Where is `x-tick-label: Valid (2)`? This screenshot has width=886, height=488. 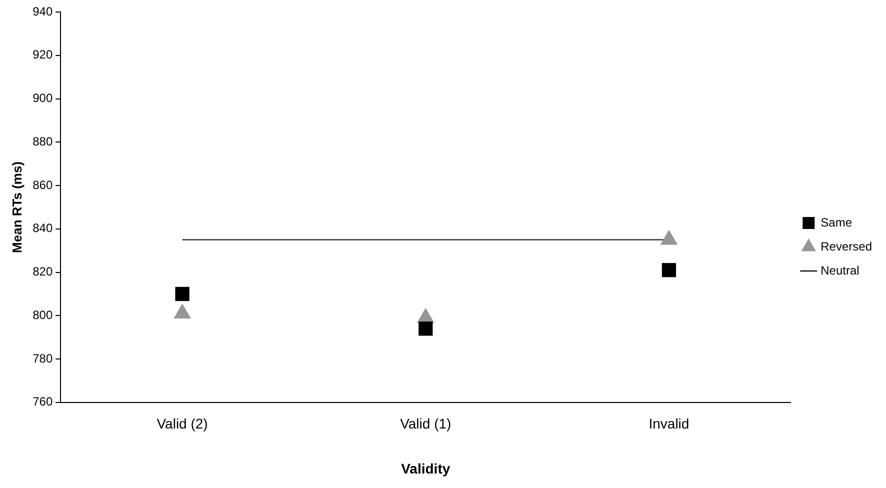
x-tick-label: Valid (2) is located at coordinates (182, 424).